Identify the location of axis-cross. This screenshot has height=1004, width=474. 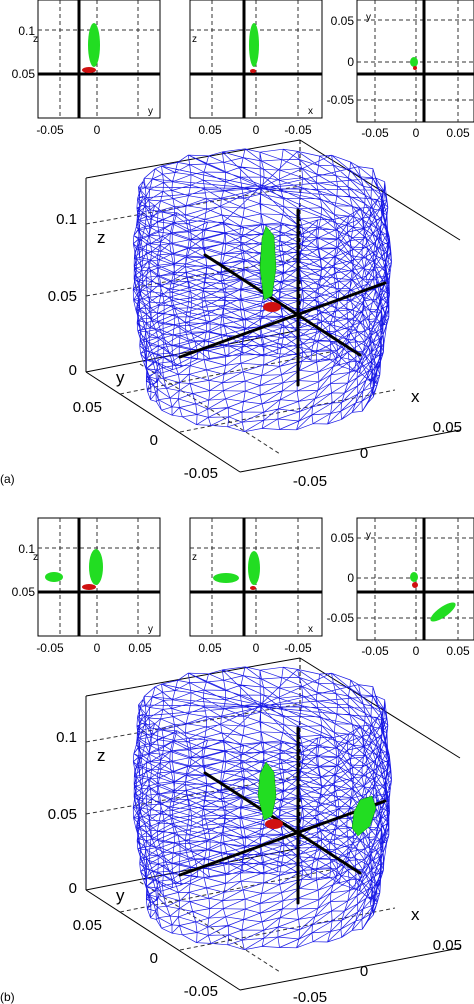
(282, 297).